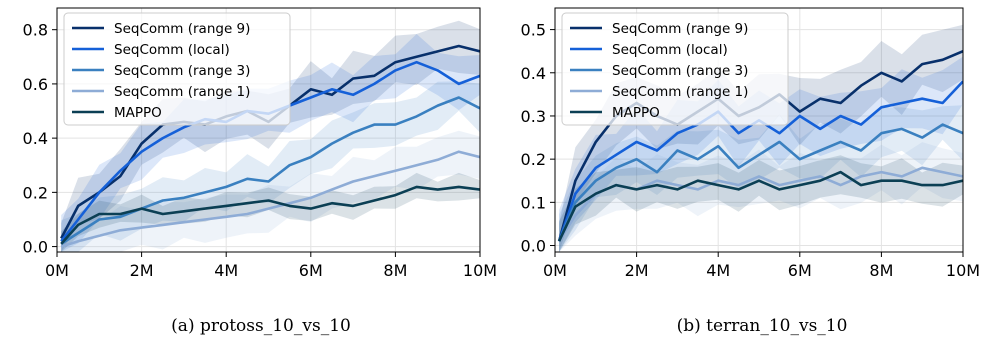  Describe the element at coordinates (35, 84) in the screenshot. I see `y-tick-label: 0.6` at that location.